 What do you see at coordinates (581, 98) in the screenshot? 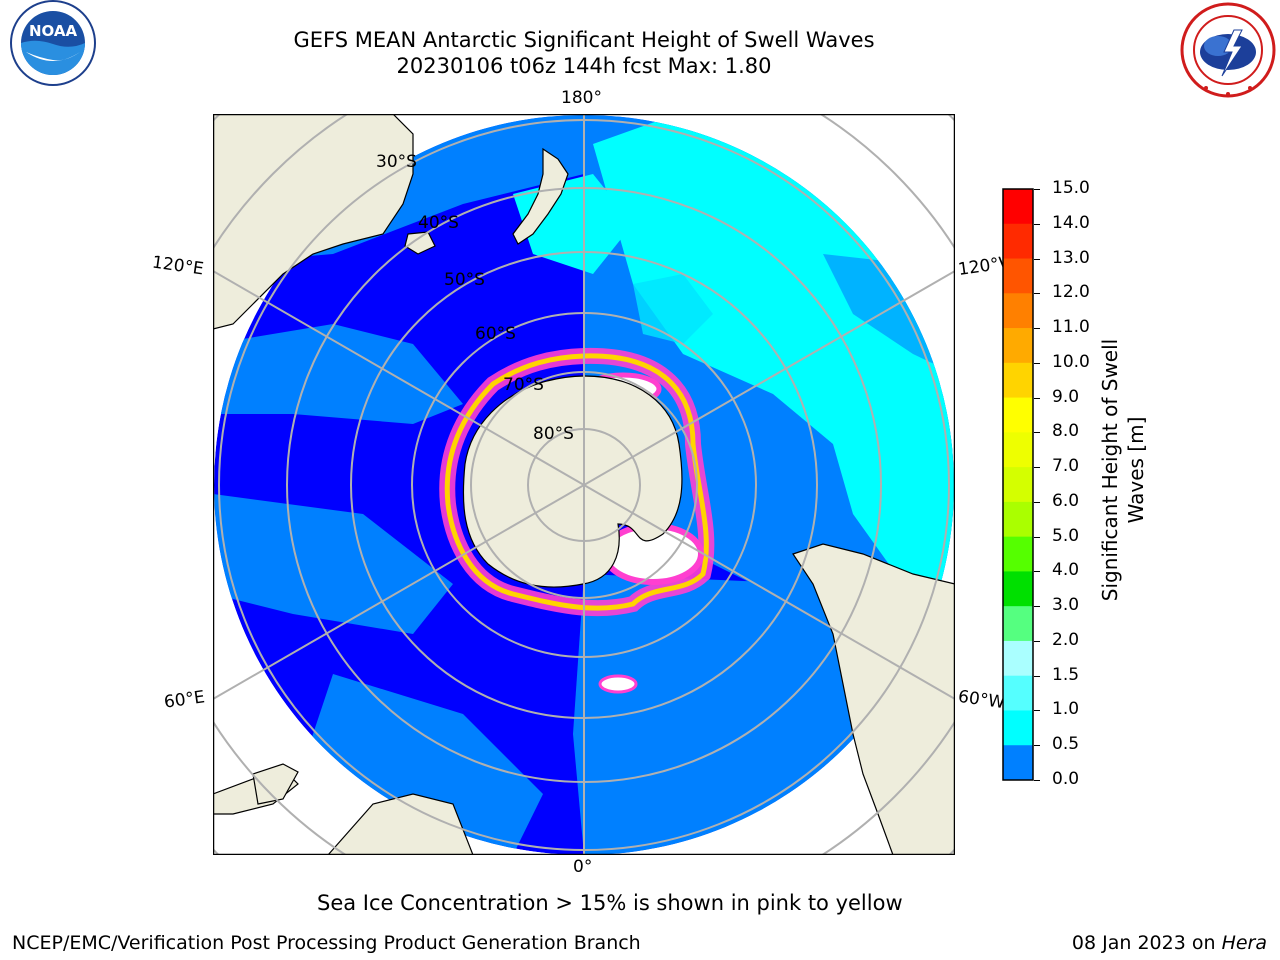
I see `lon-label-top: 180°` at bounding box center [581, 98].